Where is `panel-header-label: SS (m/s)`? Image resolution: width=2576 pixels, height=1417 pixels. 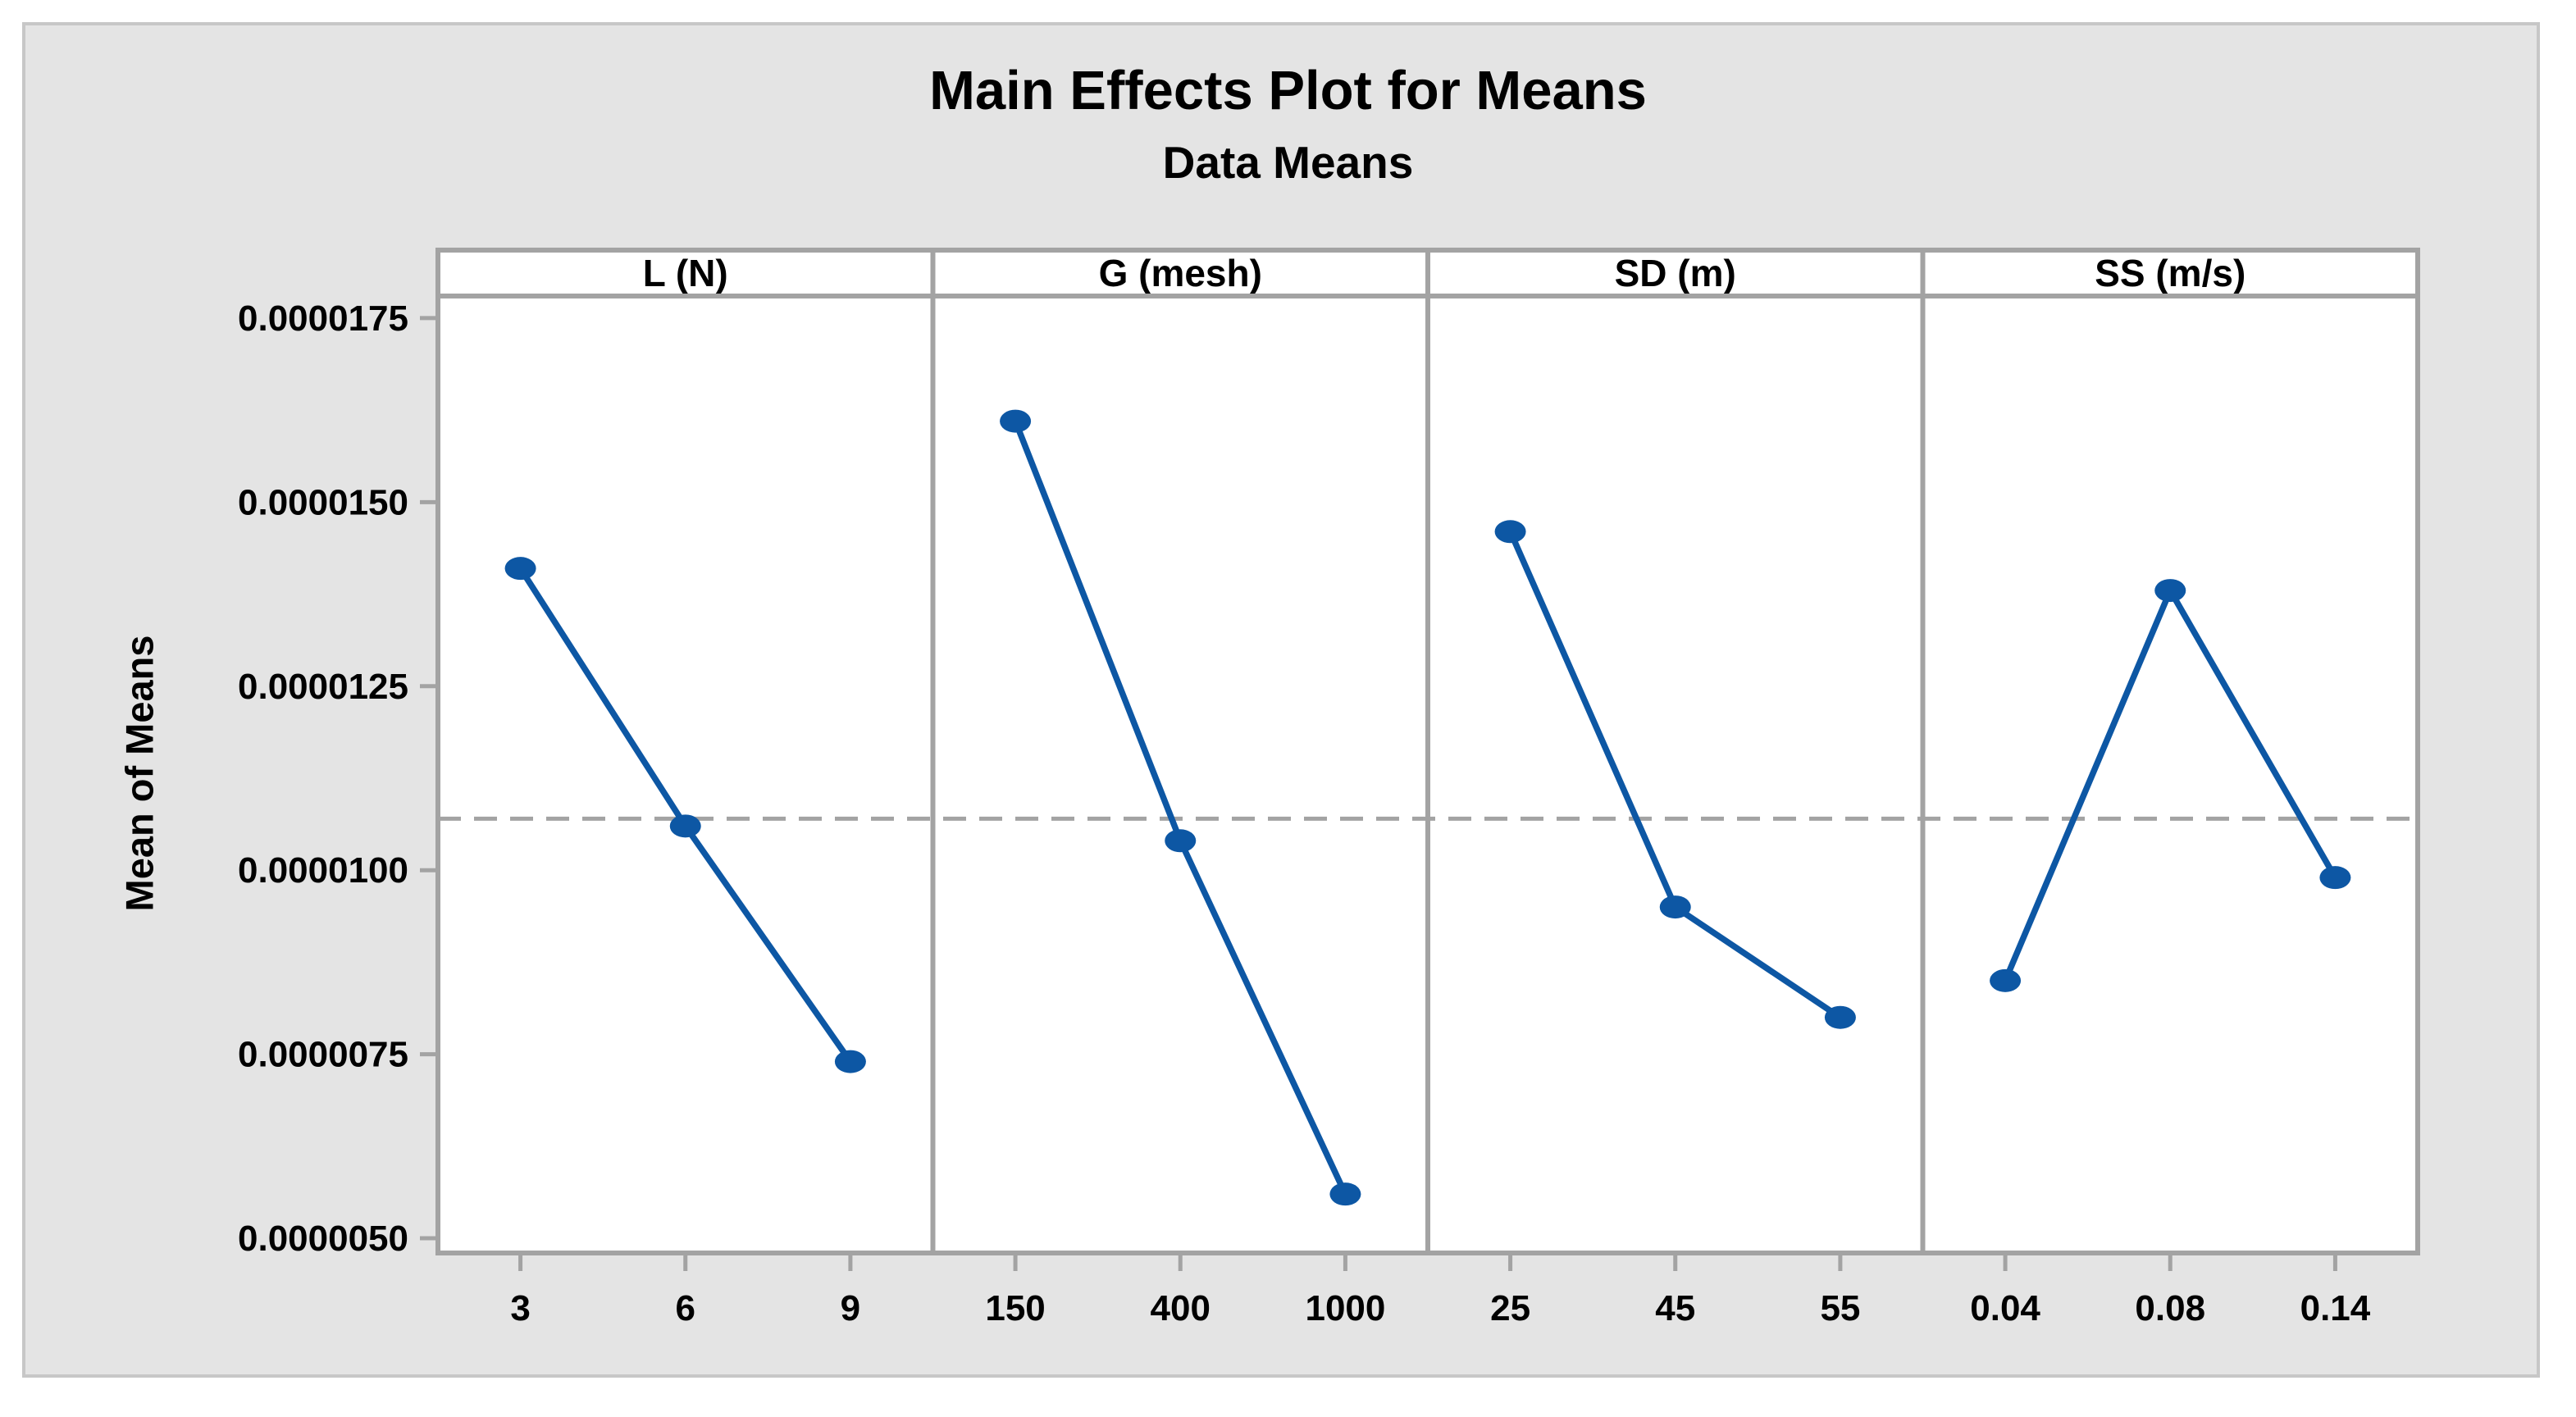 panel-header-label: SS (m/s) is located at coordinates (2170, 273).